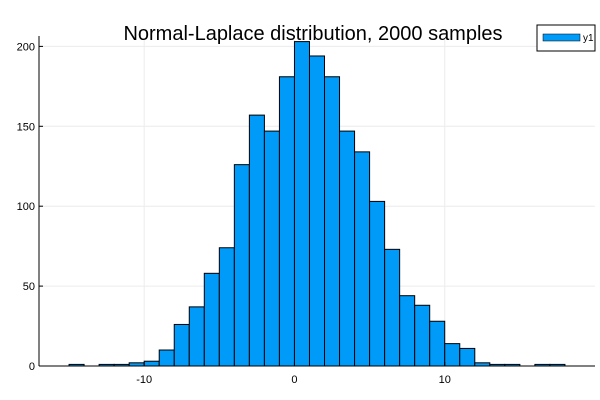 The image size is (600, 400). What do you see at coordinates (588, 38) in the screenshot?
I see `legend-label: y1` at bounding box center [588, 38].